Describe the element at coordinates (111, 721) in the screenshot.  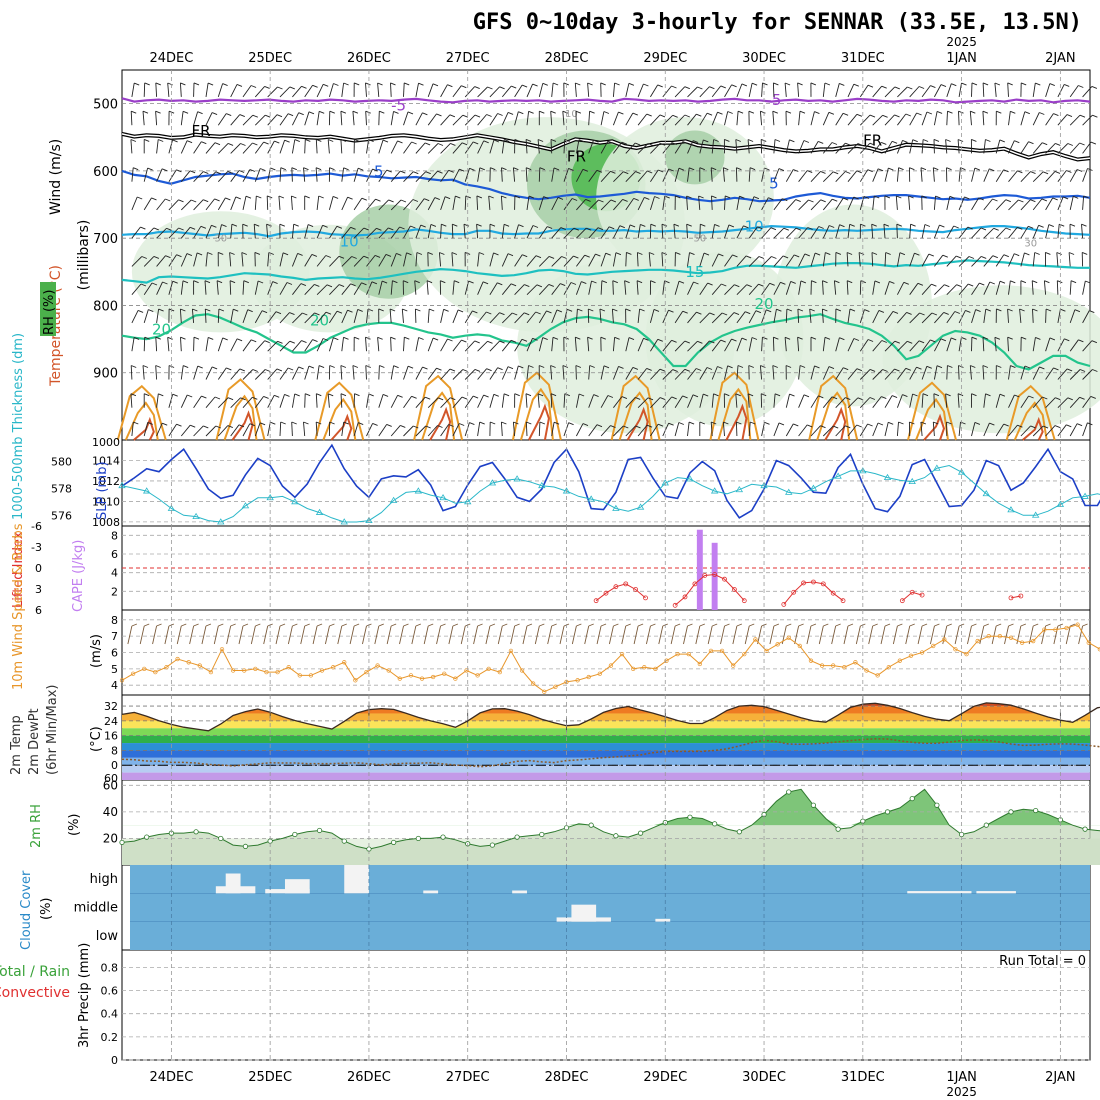
I see `temp-tick-label: 24` at that location.